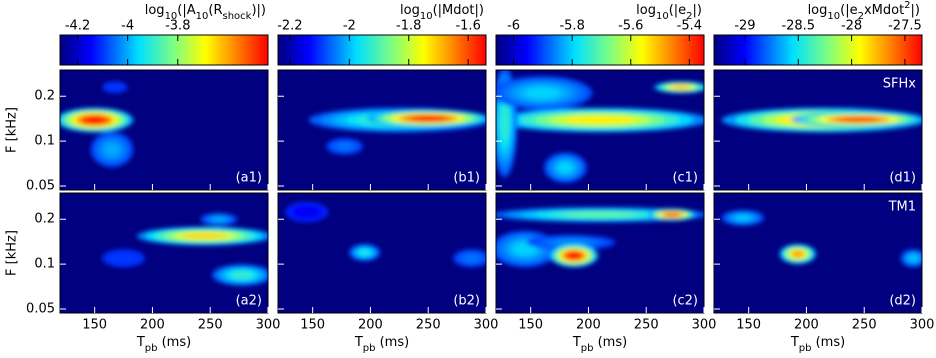 This screenshot has width=936, height=358. I want to click on colorbar-tick-label: -28, so click(851, 26).